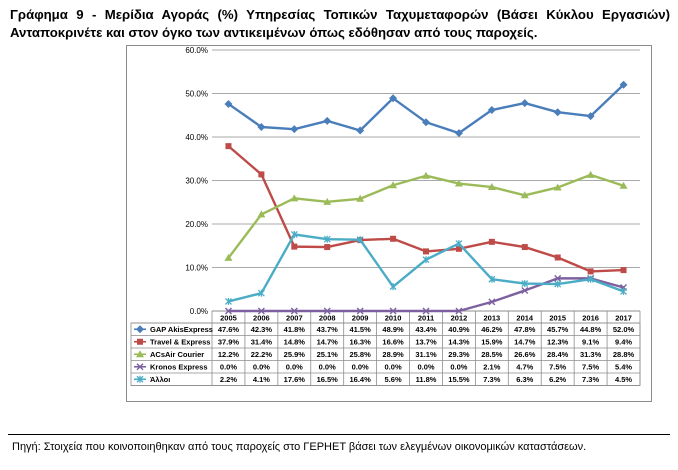 Image resolution: width=678 pixels, height=470 pixels. I want to click on data-label: 31.3%, so click(591, 354).